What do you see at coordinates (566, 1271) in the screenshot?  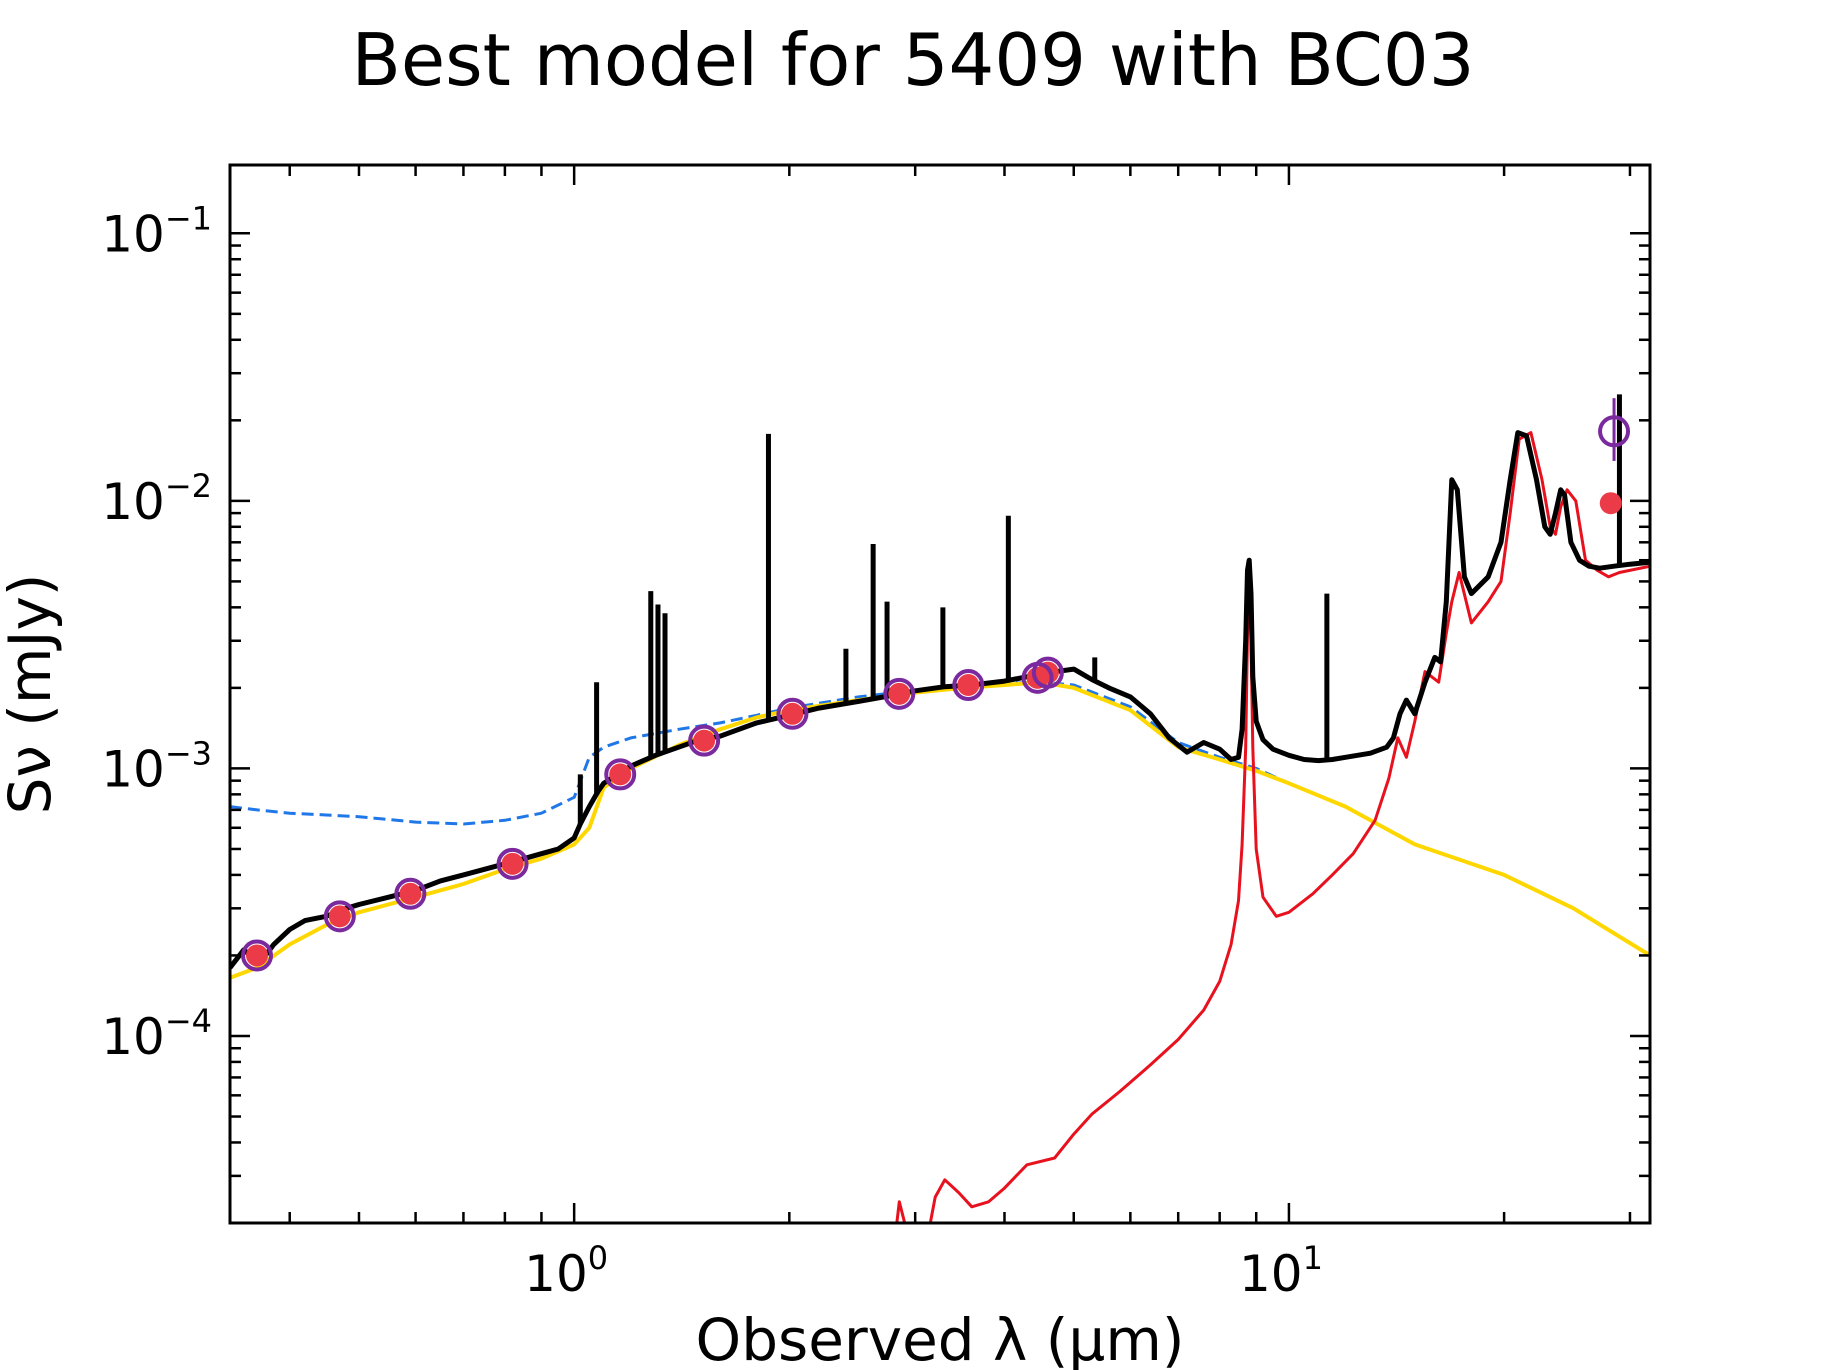 I see `x-tick-label: 10⁰` at bounding box center [566, 1271].